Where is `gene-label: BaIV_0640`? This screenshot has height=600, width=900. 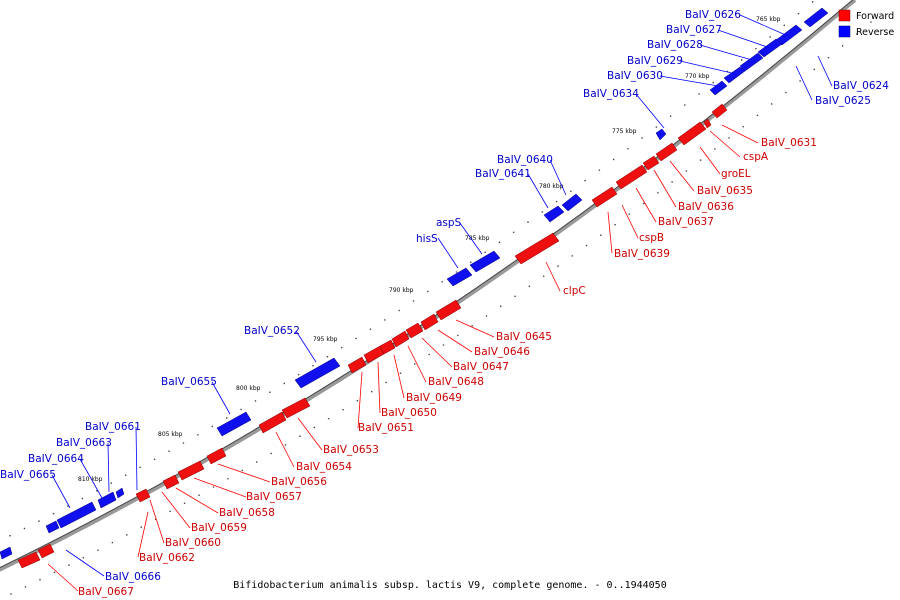 gene-label: BaIV_0640 is located at coordinates (525, 160).